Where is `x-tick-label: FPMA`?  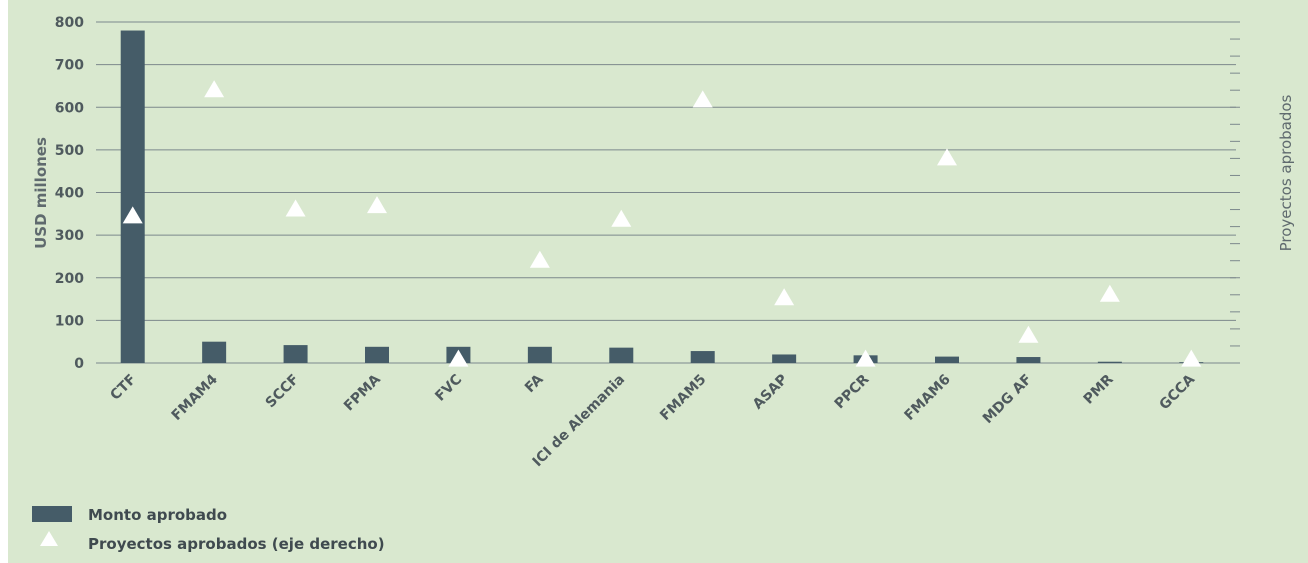
x-tick-label: FPMA is located at coordinates (362, 392).